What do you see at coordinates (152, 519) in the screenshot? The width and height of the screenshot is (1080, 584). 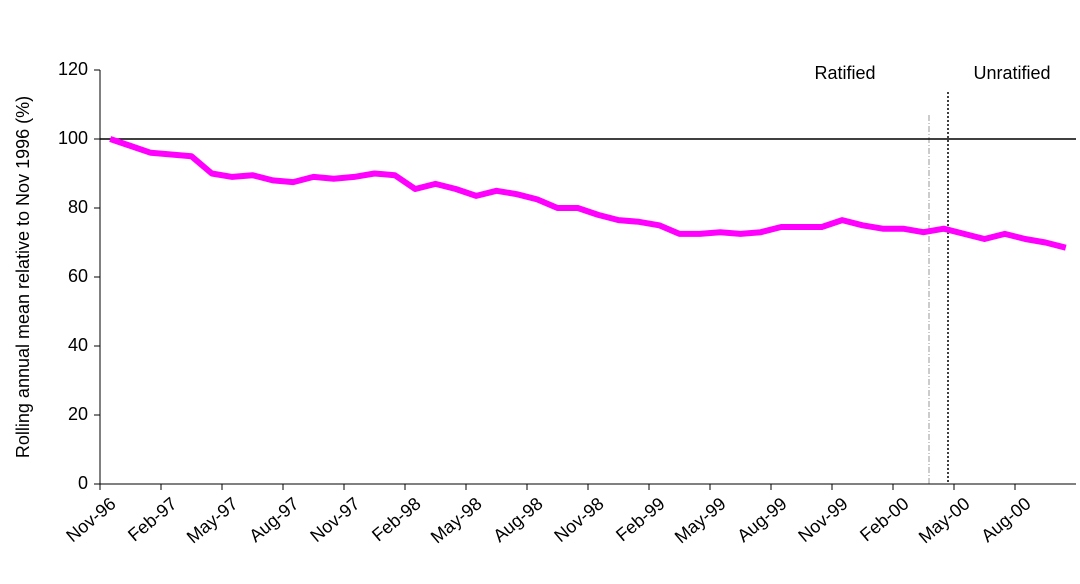 I see `x-tick-label: Feb-97` at bounding box center [152, 519].